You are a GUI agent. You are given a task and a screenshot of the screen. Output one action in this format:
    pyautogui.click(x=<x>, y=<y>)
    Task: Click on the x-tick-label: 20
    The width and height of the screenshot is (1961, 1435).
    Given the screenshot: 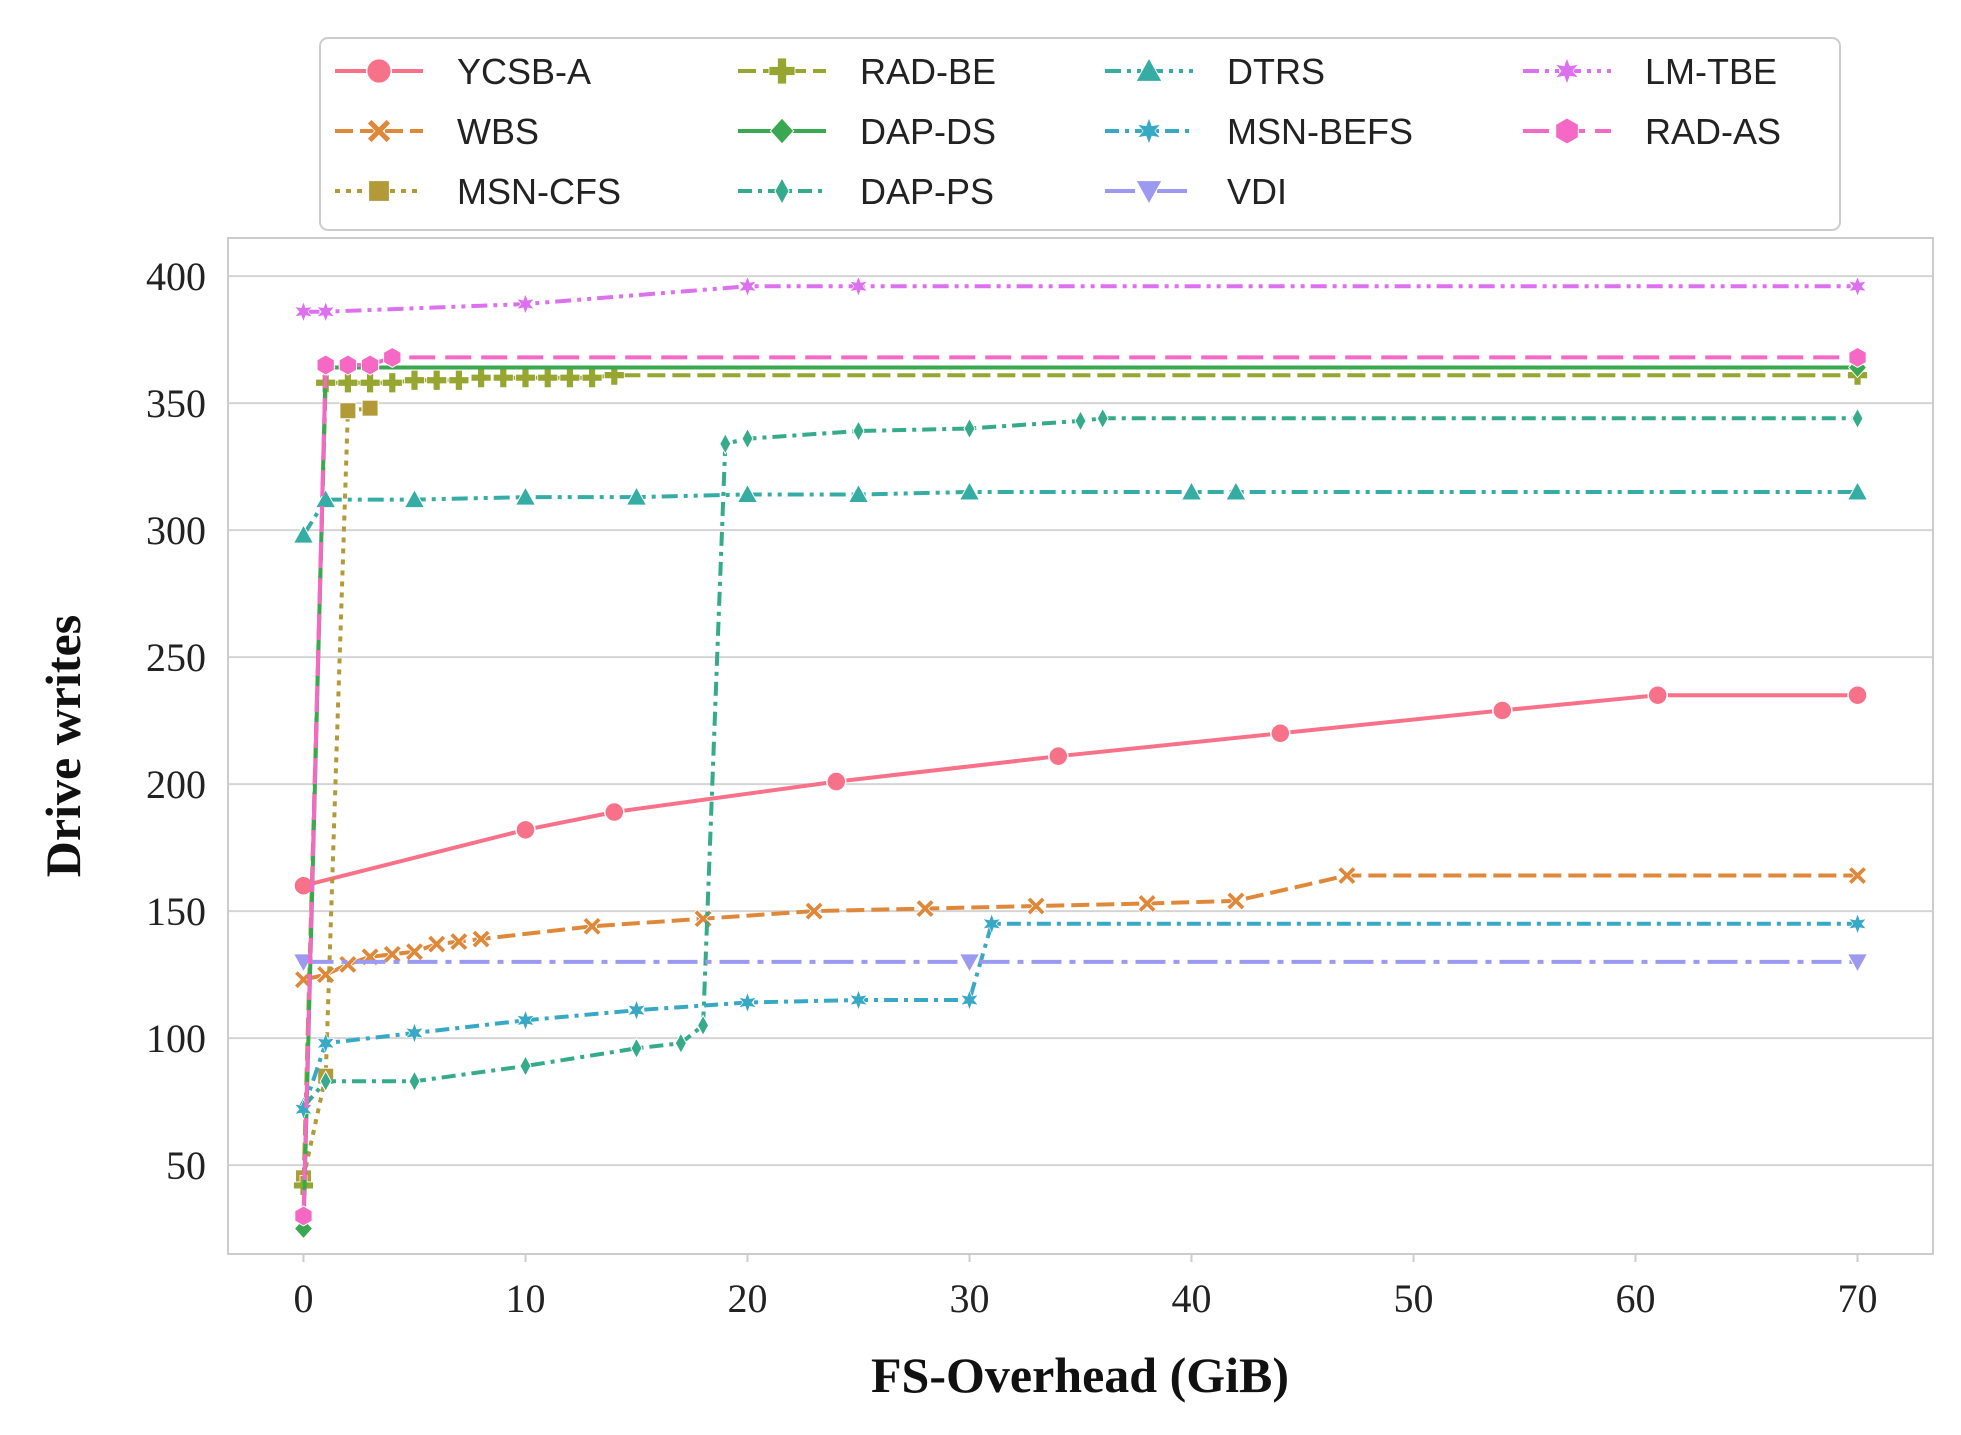 What is the action you would take?
    pyautogui.click(x=747, y=1298)
    